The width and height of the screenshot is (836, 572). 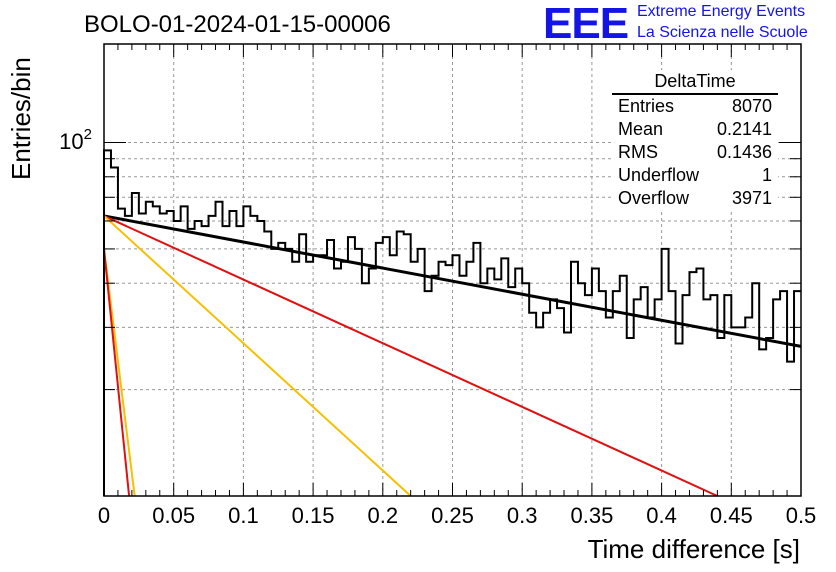 I want to click on x-tick-label: 0.3, so click(x=522, y=515).